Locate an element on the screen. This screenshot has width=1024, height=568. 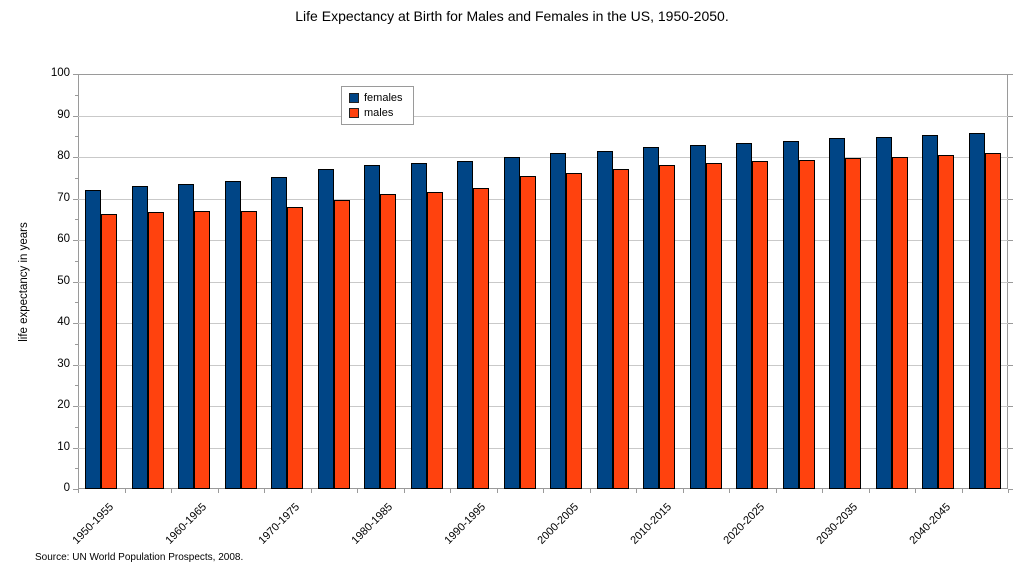
bar-females-2035-2040 is located at coordinates (883, 312).